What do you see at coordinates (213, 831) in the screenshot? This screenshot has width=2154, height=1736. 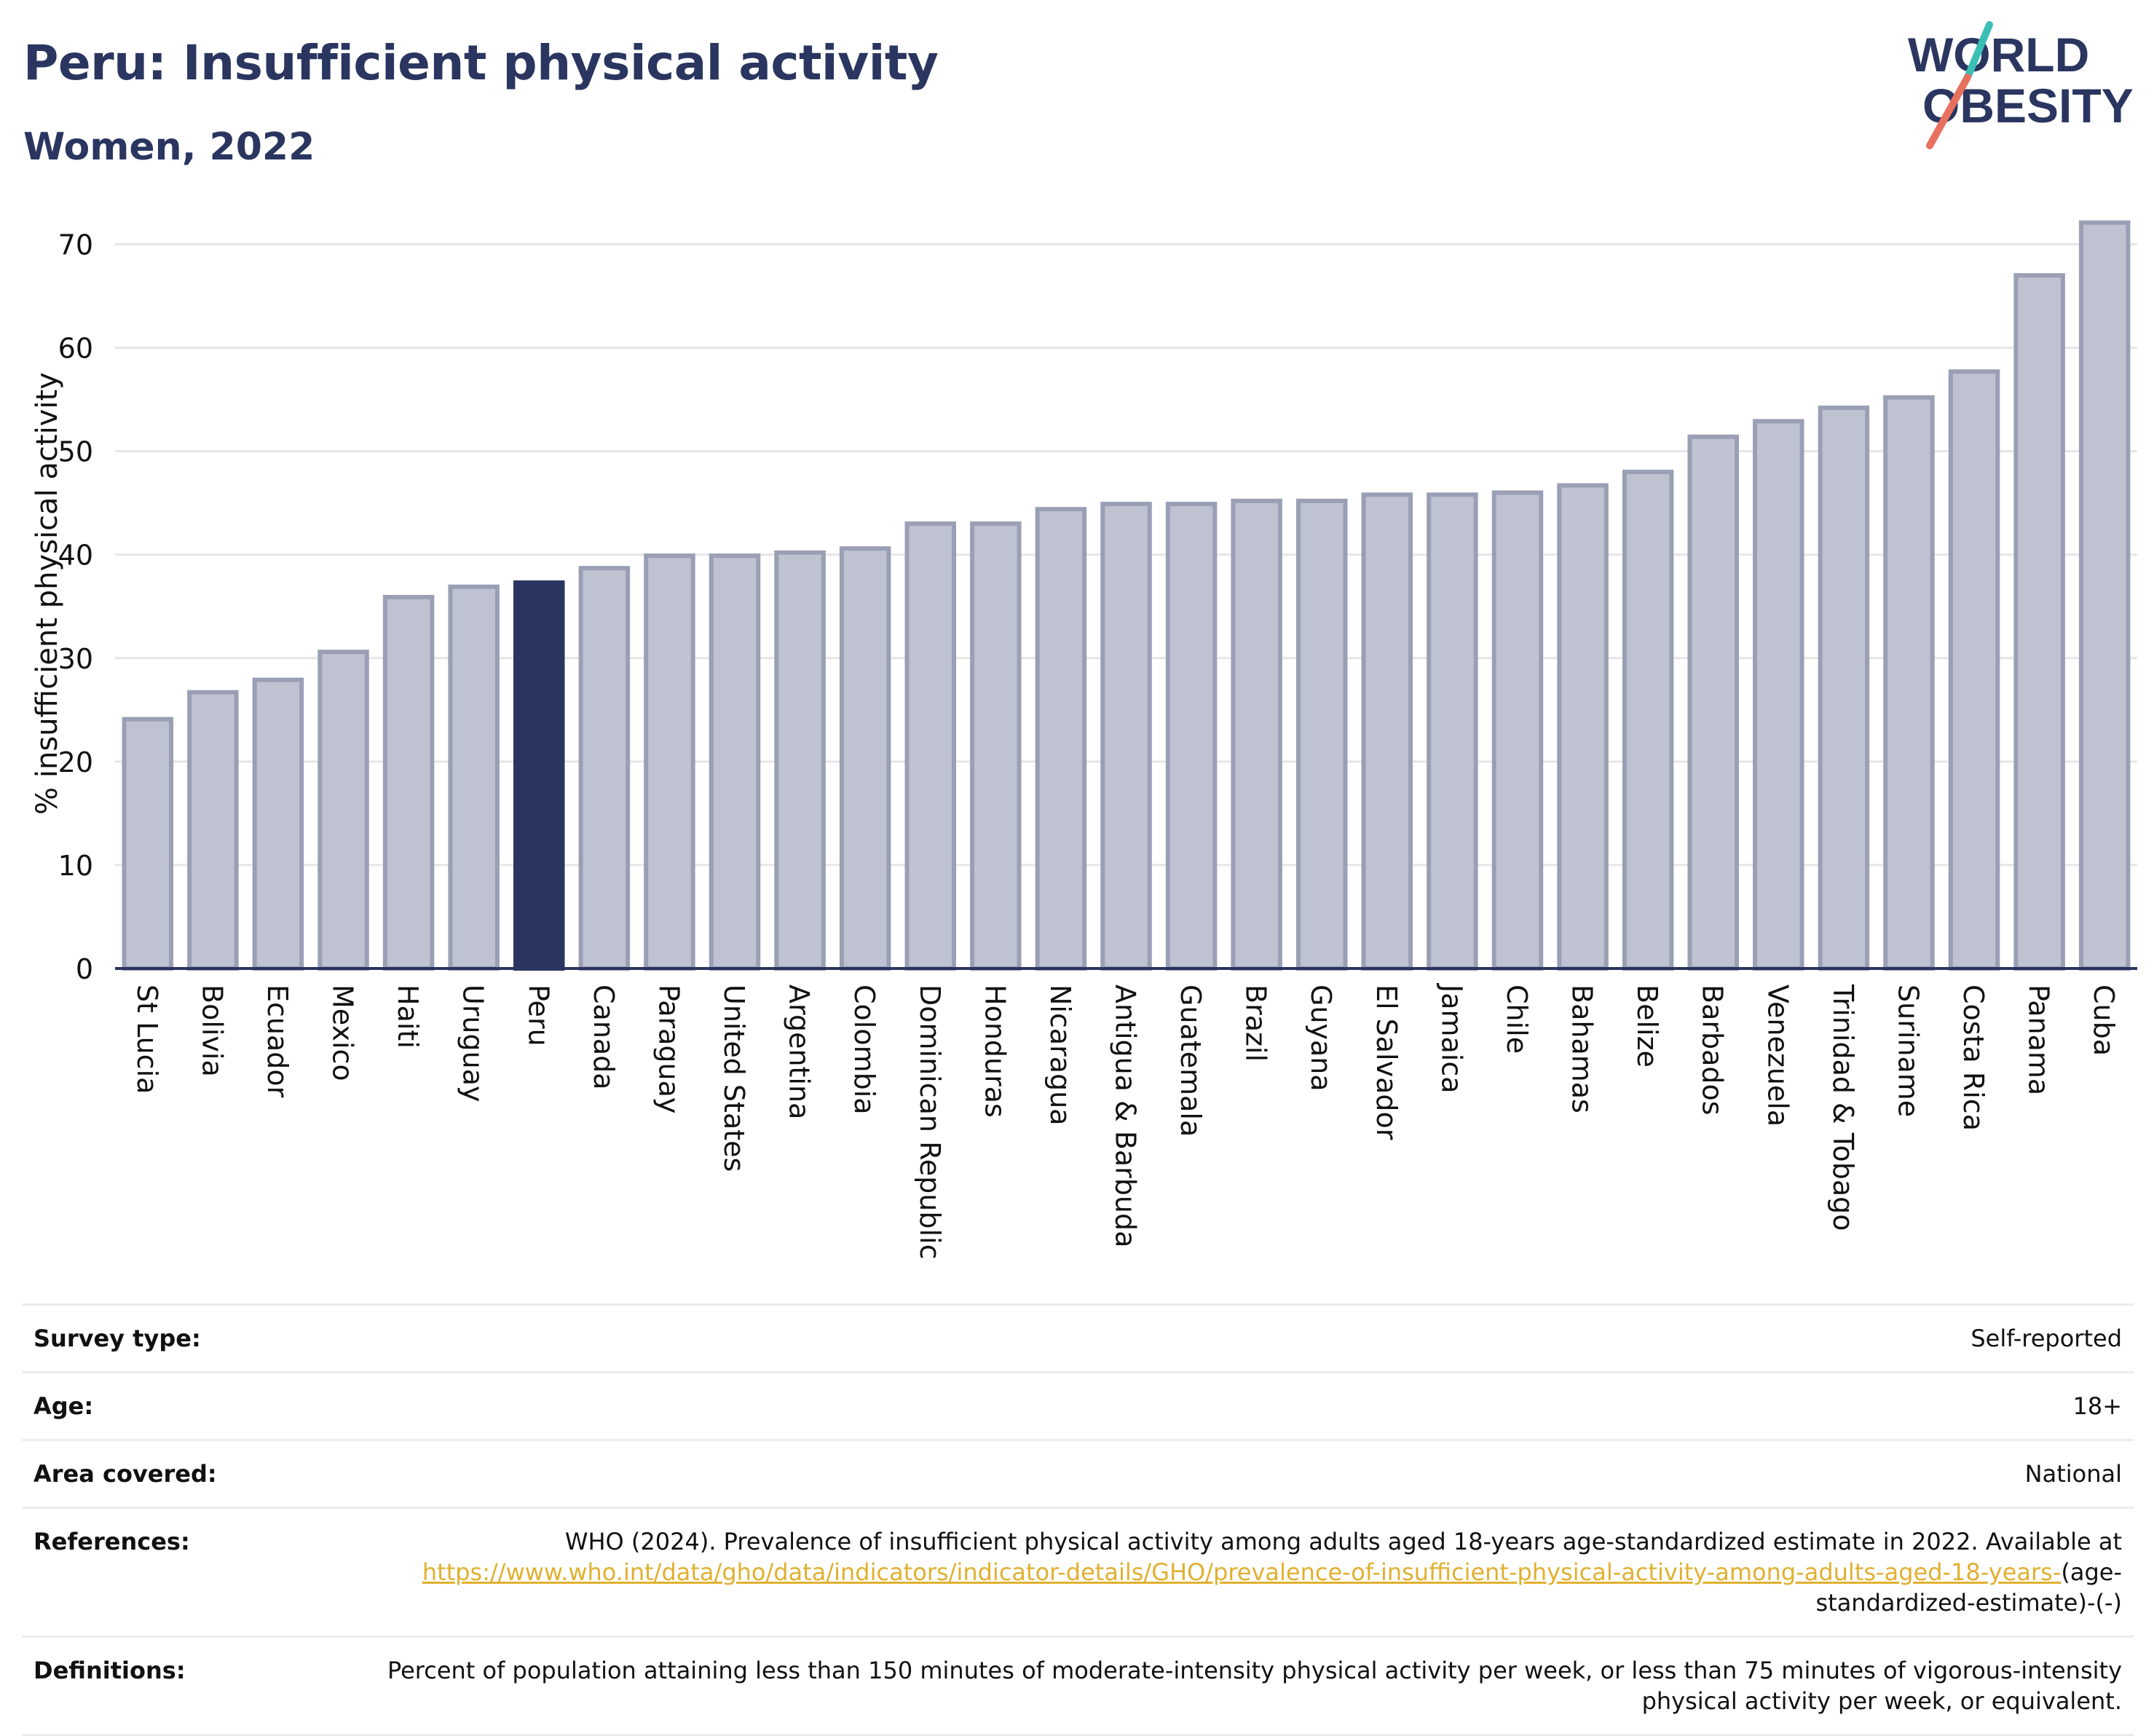 I see `bar-bolivia` at bounding box center [213, 831].